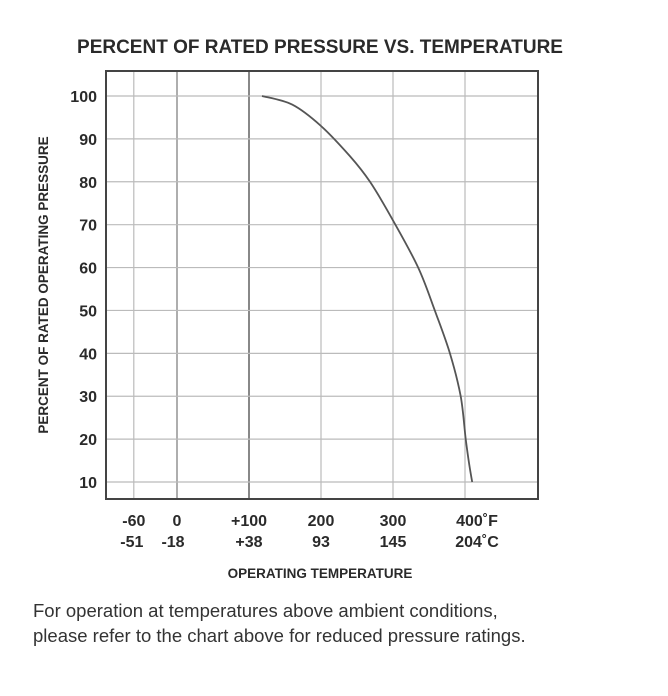 Image resolution: width=668 pixels, height=696 pixels. I want to click on x-tick-label-f: 200, so click(321, 521).